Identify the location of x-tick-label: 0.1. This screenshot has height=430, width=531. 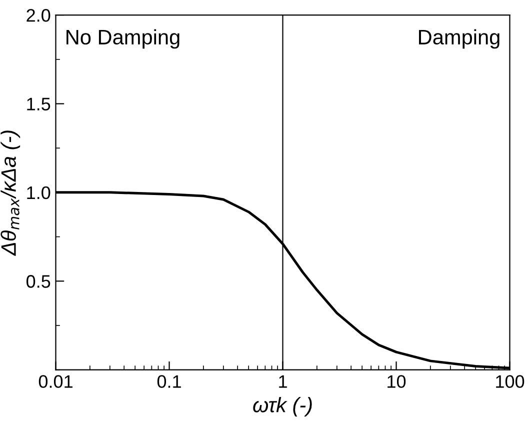
(169, 381).